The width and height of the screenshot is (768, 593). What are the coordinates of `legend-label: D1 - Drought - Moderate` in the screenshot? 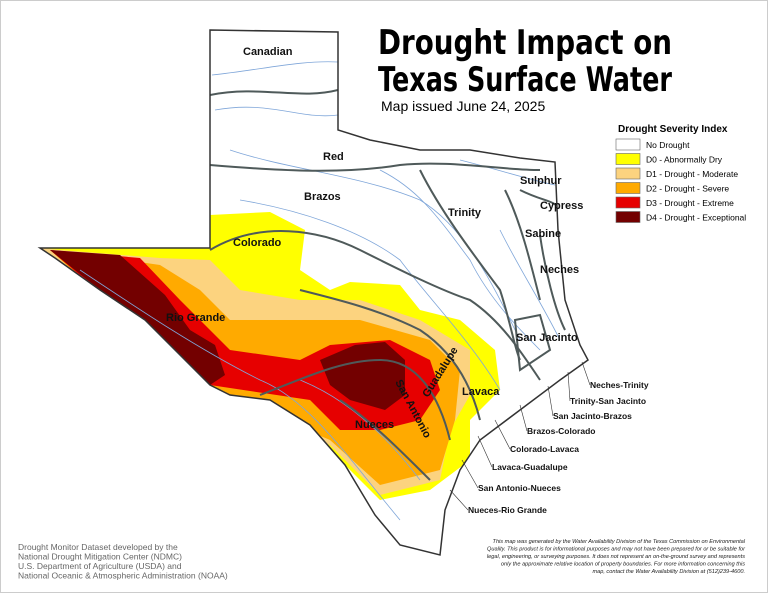 It's located at (692, 174).